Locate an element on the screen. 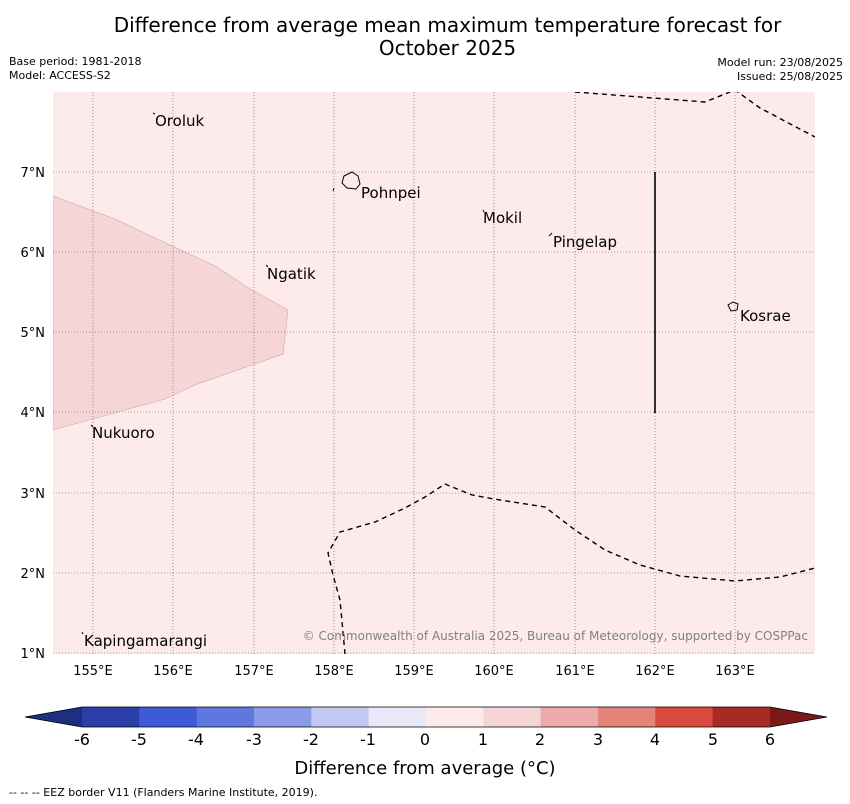  latitude-ticks: 7°N 6°N 5°N 4°N 3°N 2°N 1°N is located at coordinates (33, 414).